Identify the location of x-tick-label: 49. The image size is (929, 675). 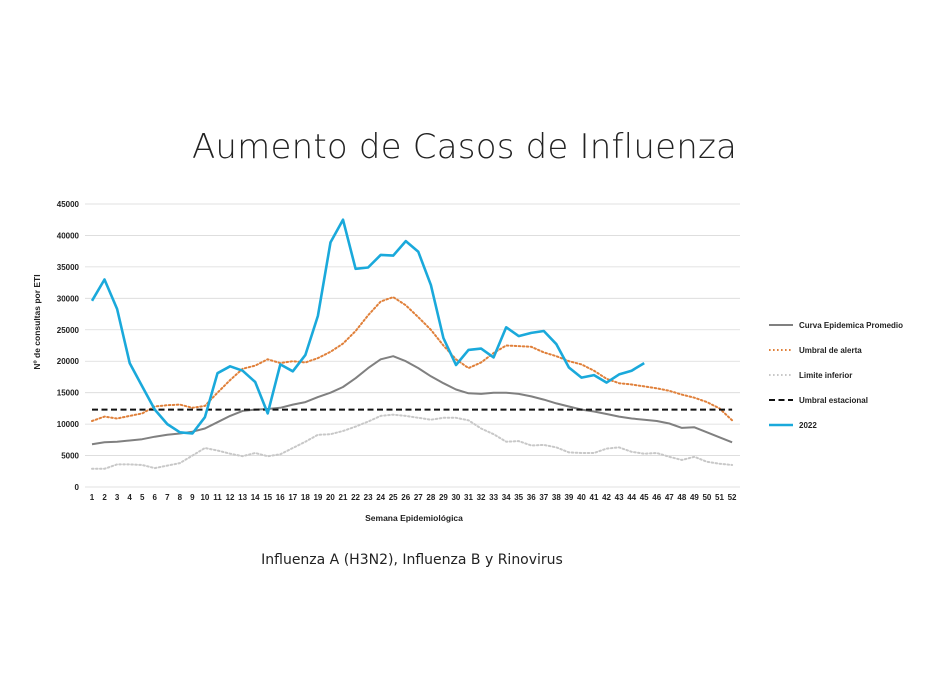
(694, 497).